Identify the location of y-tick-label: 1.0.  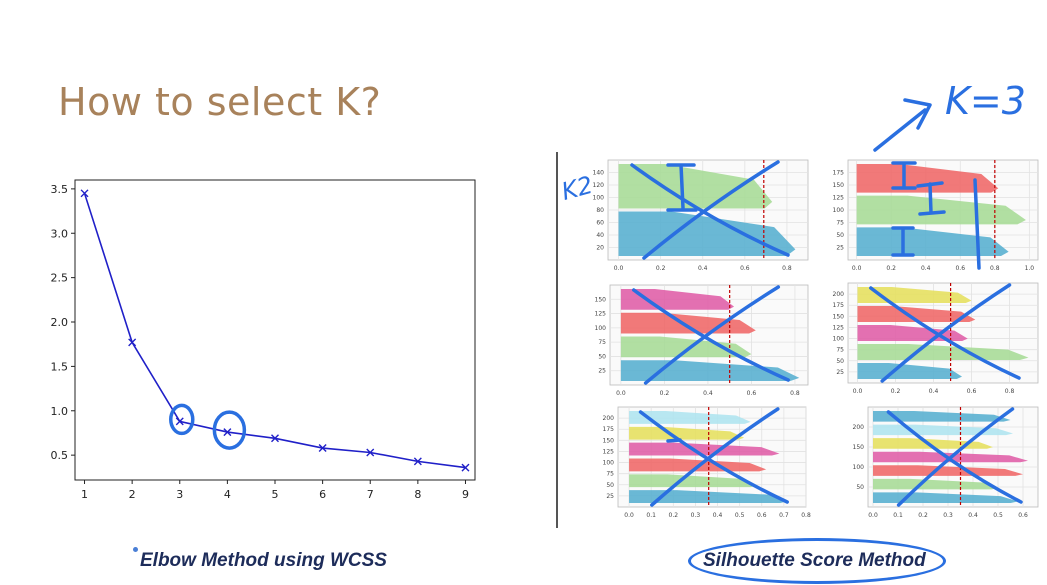
(60, 411).